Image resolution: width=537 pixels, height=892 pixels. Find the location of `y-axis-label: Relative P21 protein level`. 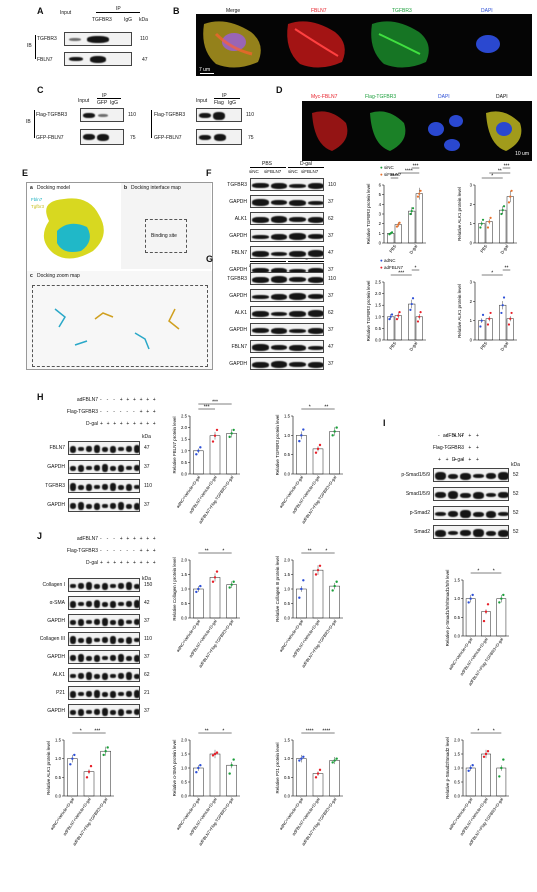

y-axis-label: Relative P21 protein level is located at coordinates (277, 767).